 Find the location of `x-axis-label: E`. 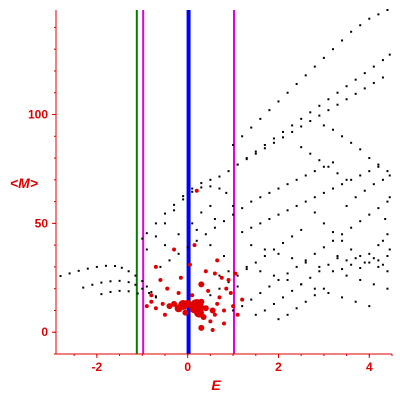

x-axis-label: E is located at coordinates (216, 385).